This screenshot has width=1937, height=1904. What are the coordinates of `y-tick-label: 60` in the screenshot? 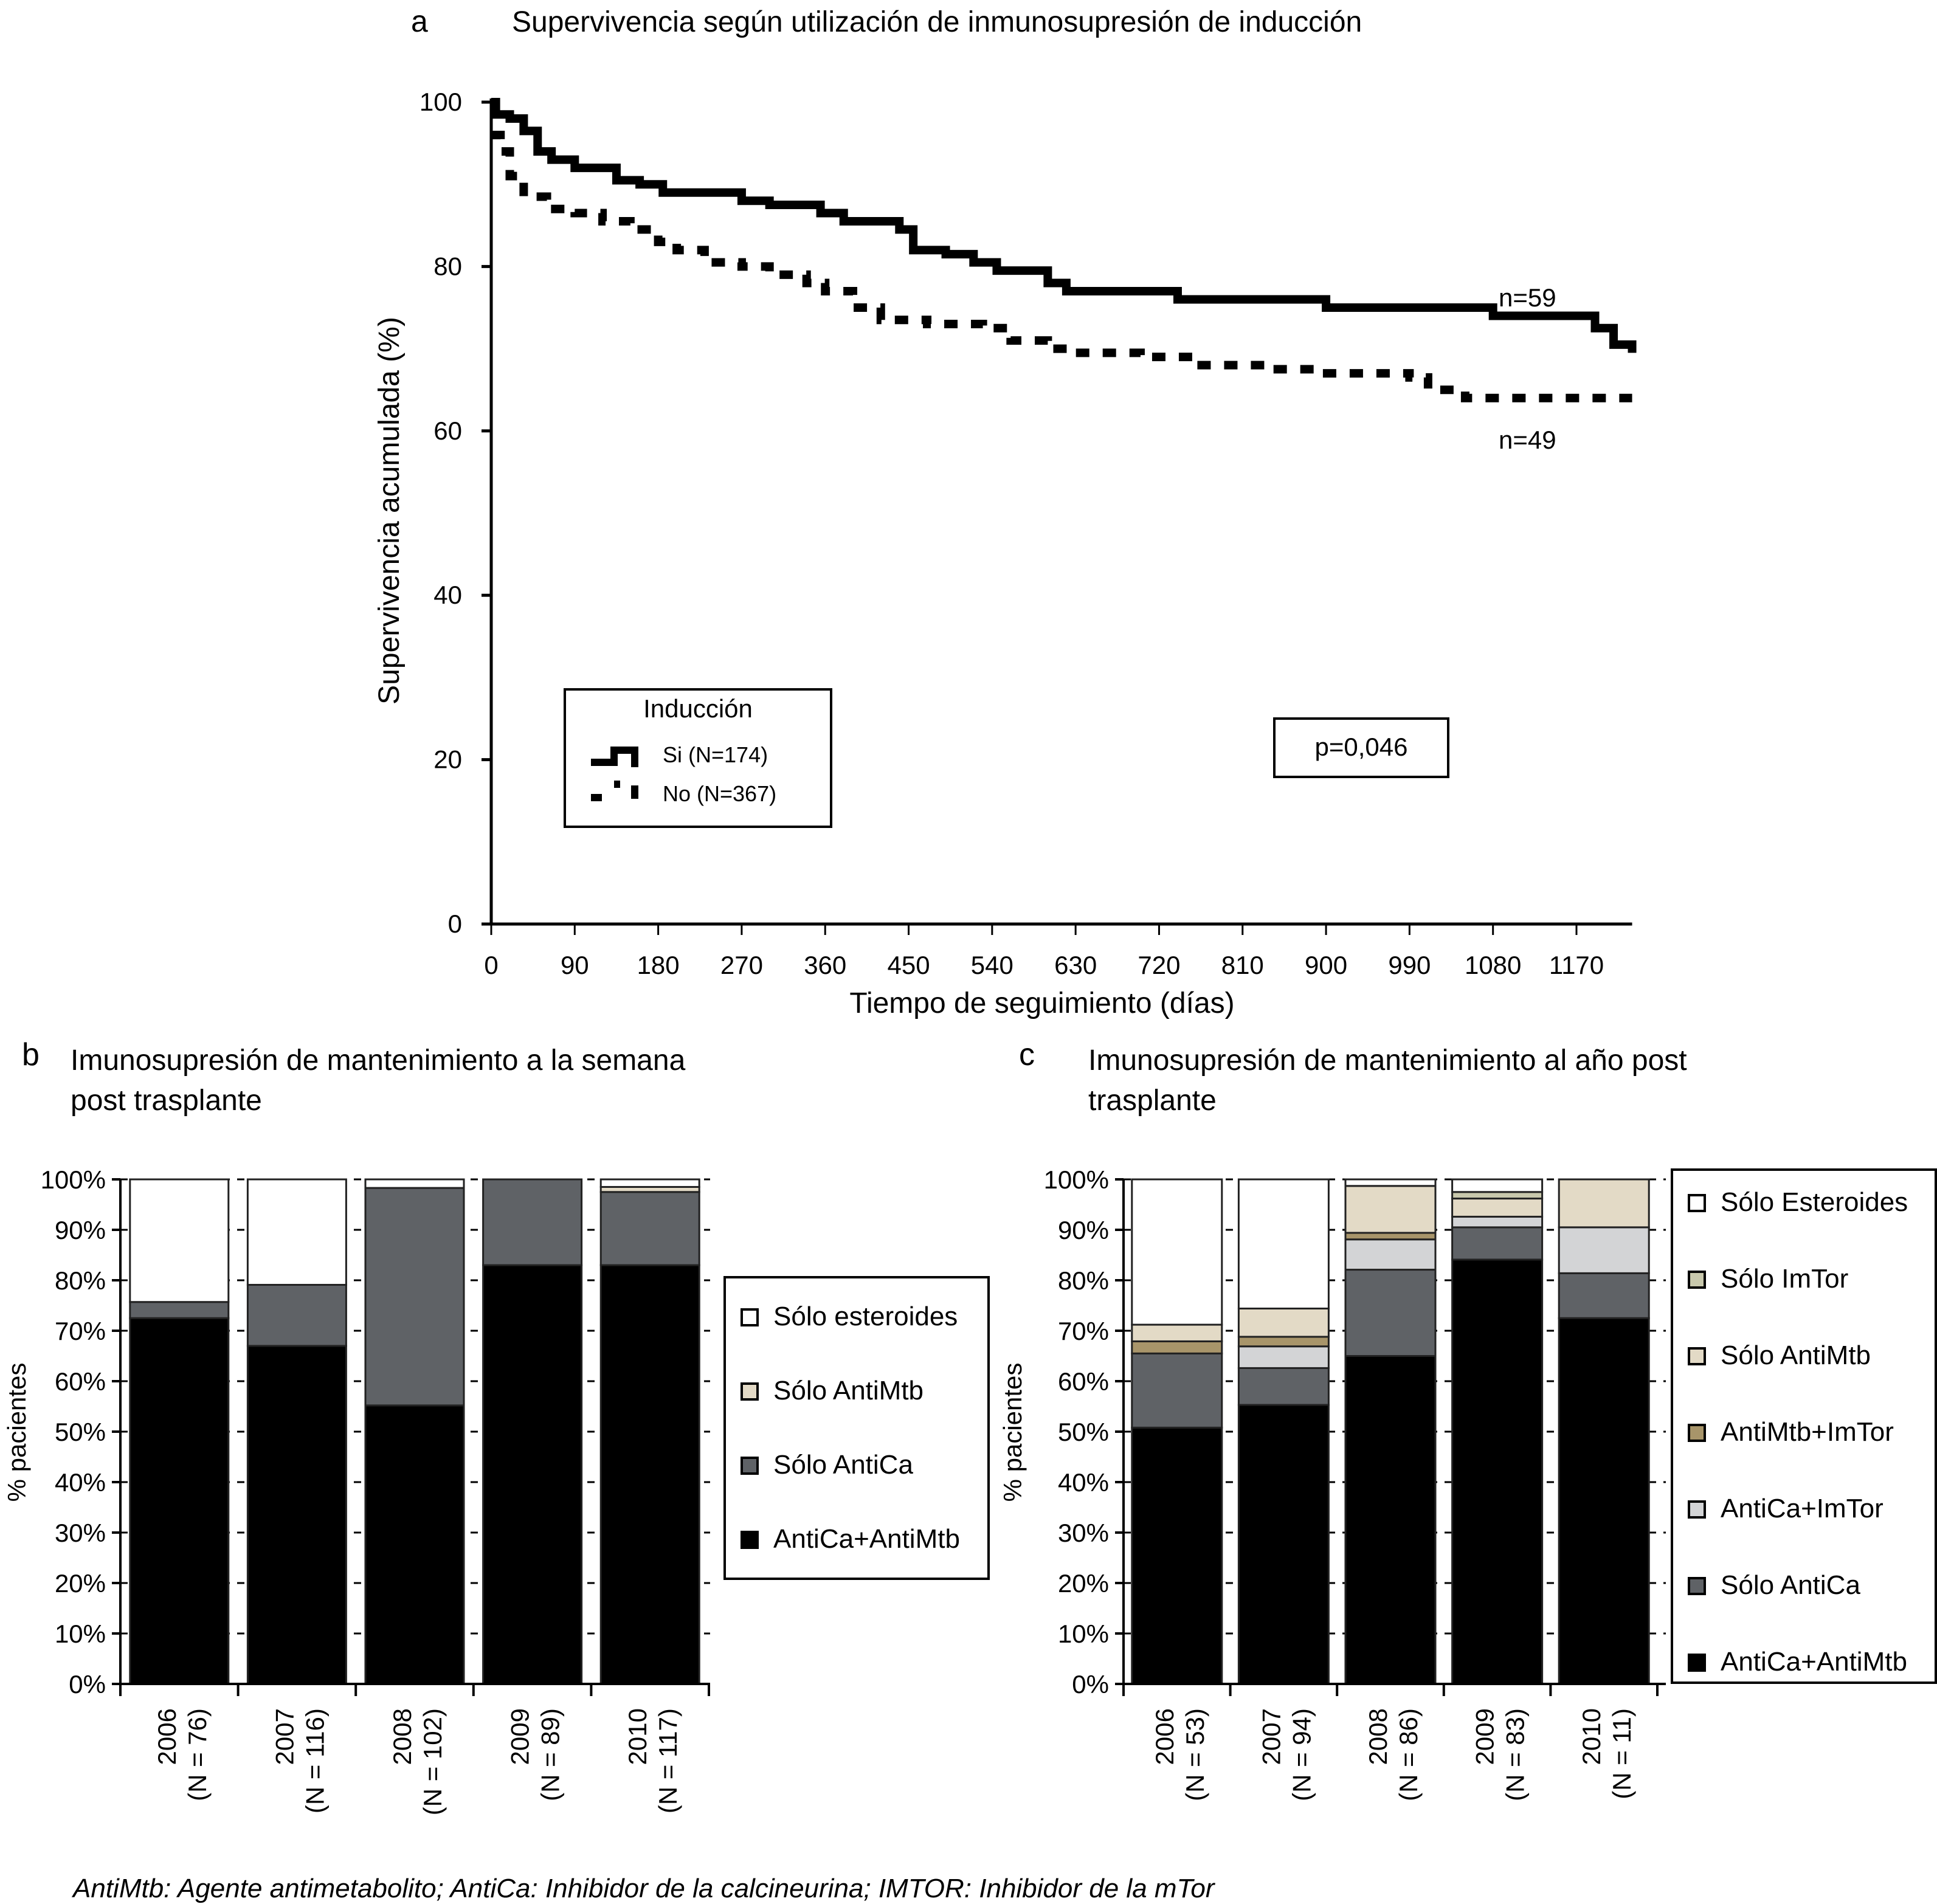 It's located at (447, 430).